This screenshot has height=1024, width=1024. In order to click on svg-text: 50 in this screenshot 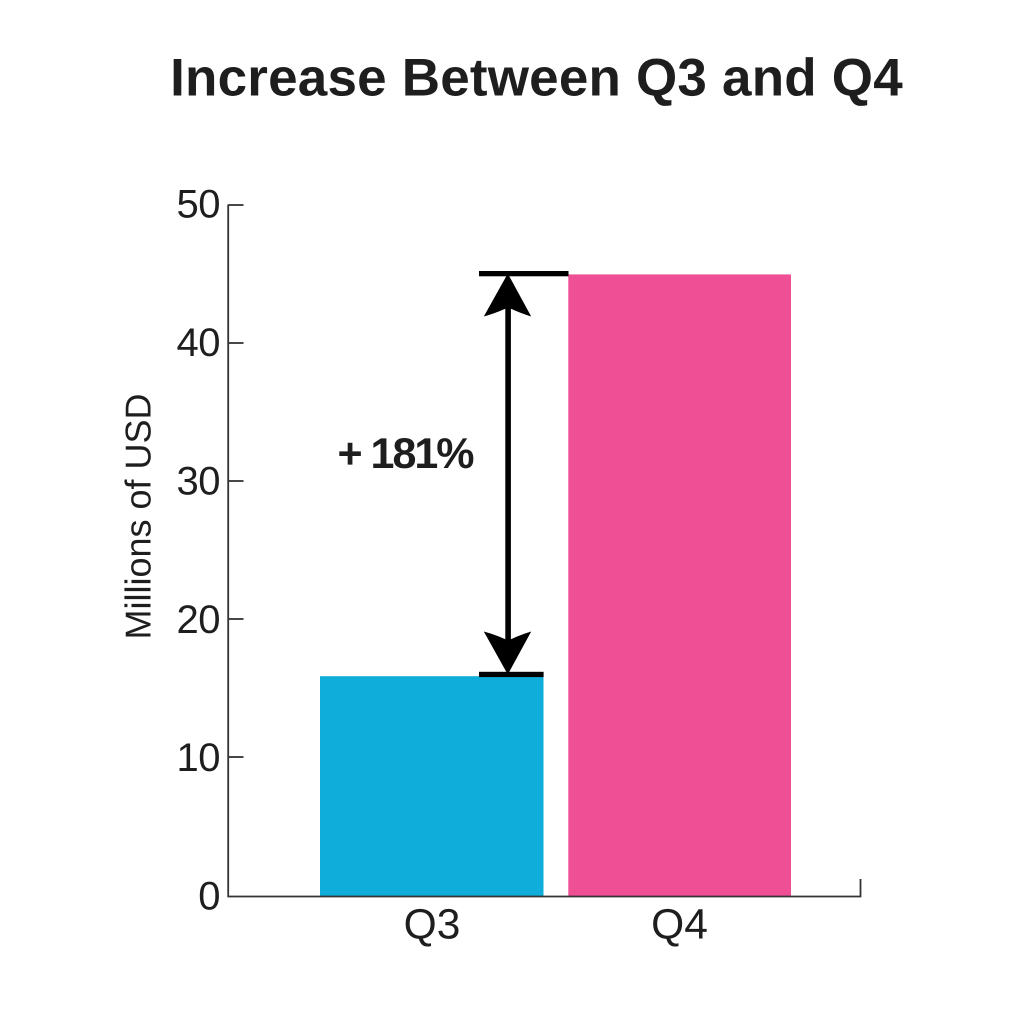, I will do `click(199, 205)`.